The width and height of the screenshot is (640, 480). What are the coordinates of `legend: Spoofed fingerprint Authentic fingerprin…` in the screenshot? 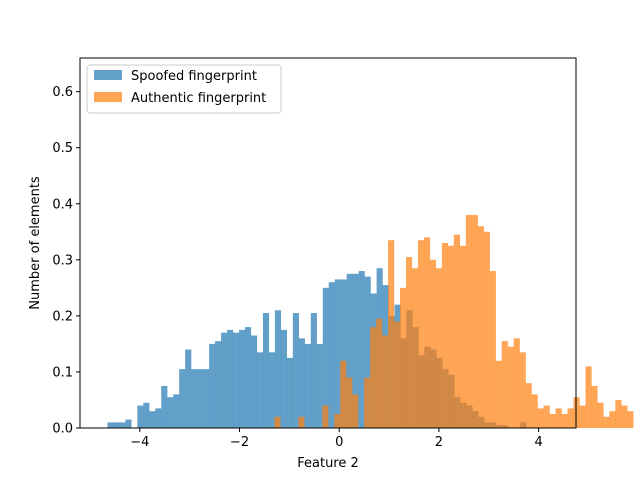 It's located at (184, 89).